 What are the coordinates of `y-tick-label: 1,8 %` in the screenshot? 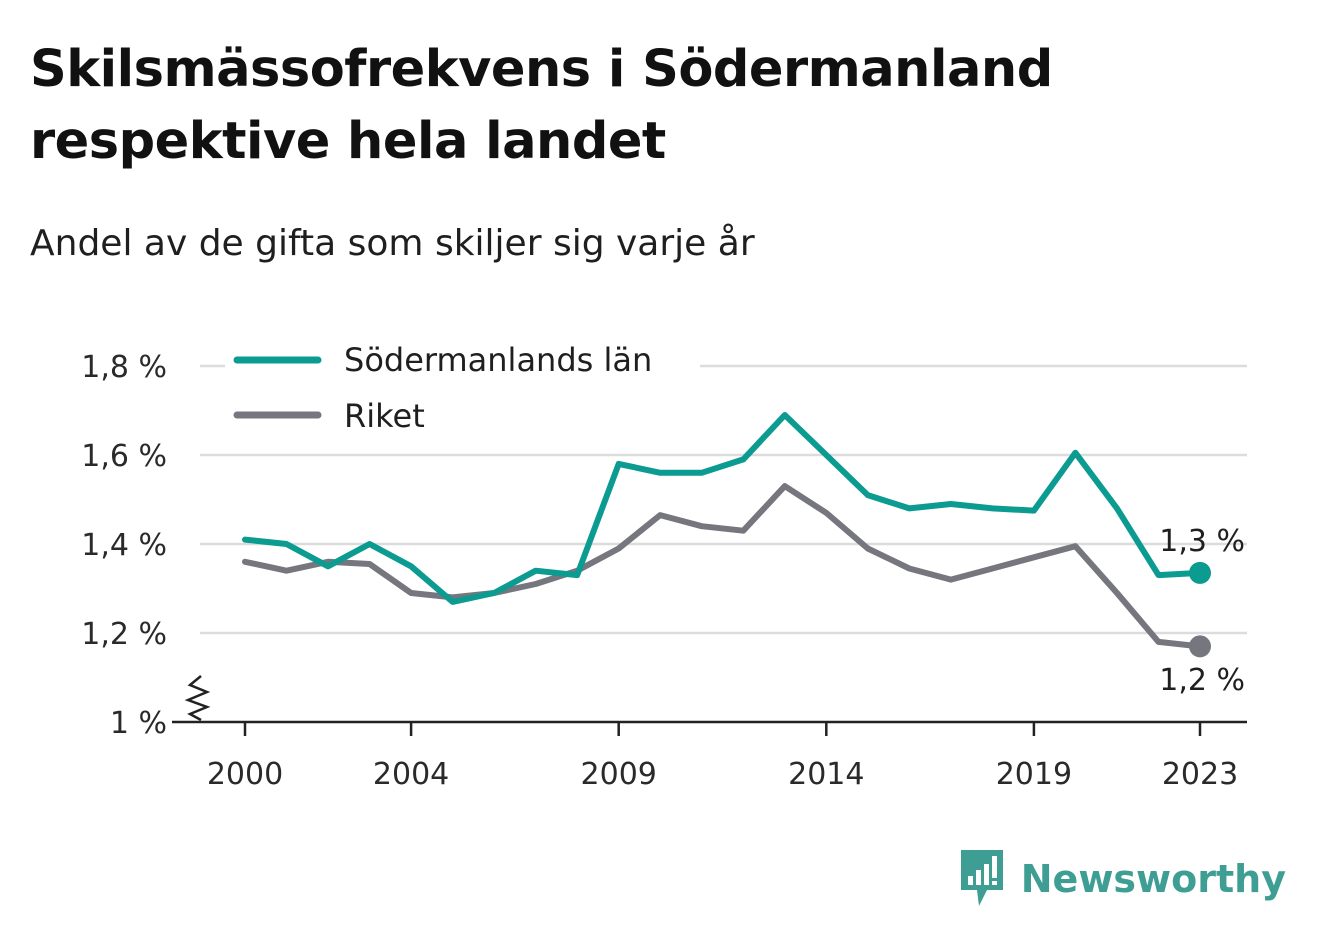 It's located at (124, 367).